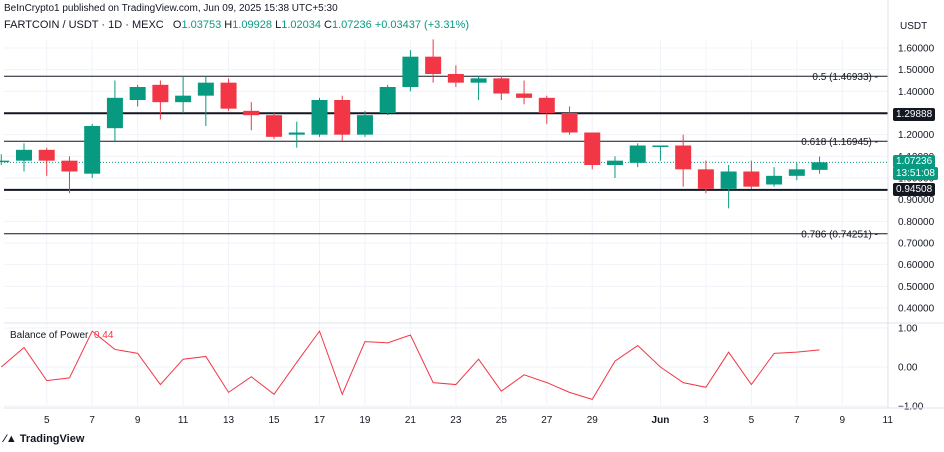 This screenshot has width=944, height=452. I want to click on y-tick-label: 0.80000, so click(916, 222).